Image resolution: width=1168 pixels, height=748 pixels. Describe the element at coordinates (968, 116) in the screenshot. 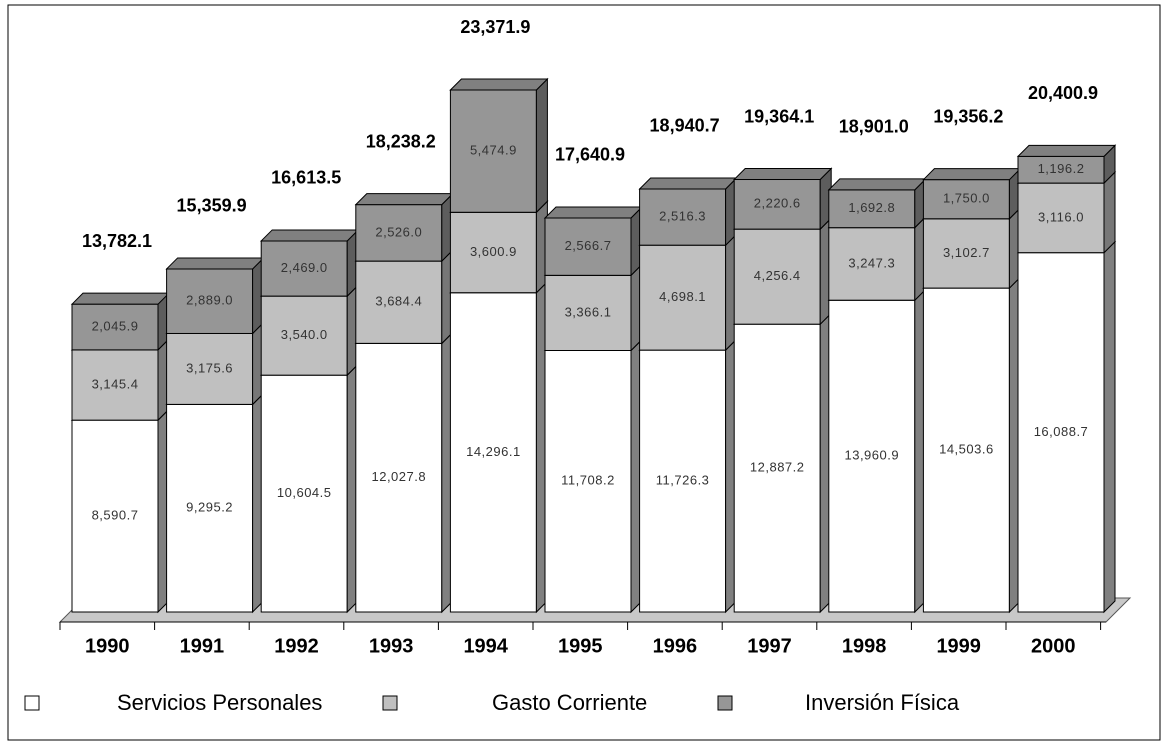

I see `total-label: 19,356.2` at that location.